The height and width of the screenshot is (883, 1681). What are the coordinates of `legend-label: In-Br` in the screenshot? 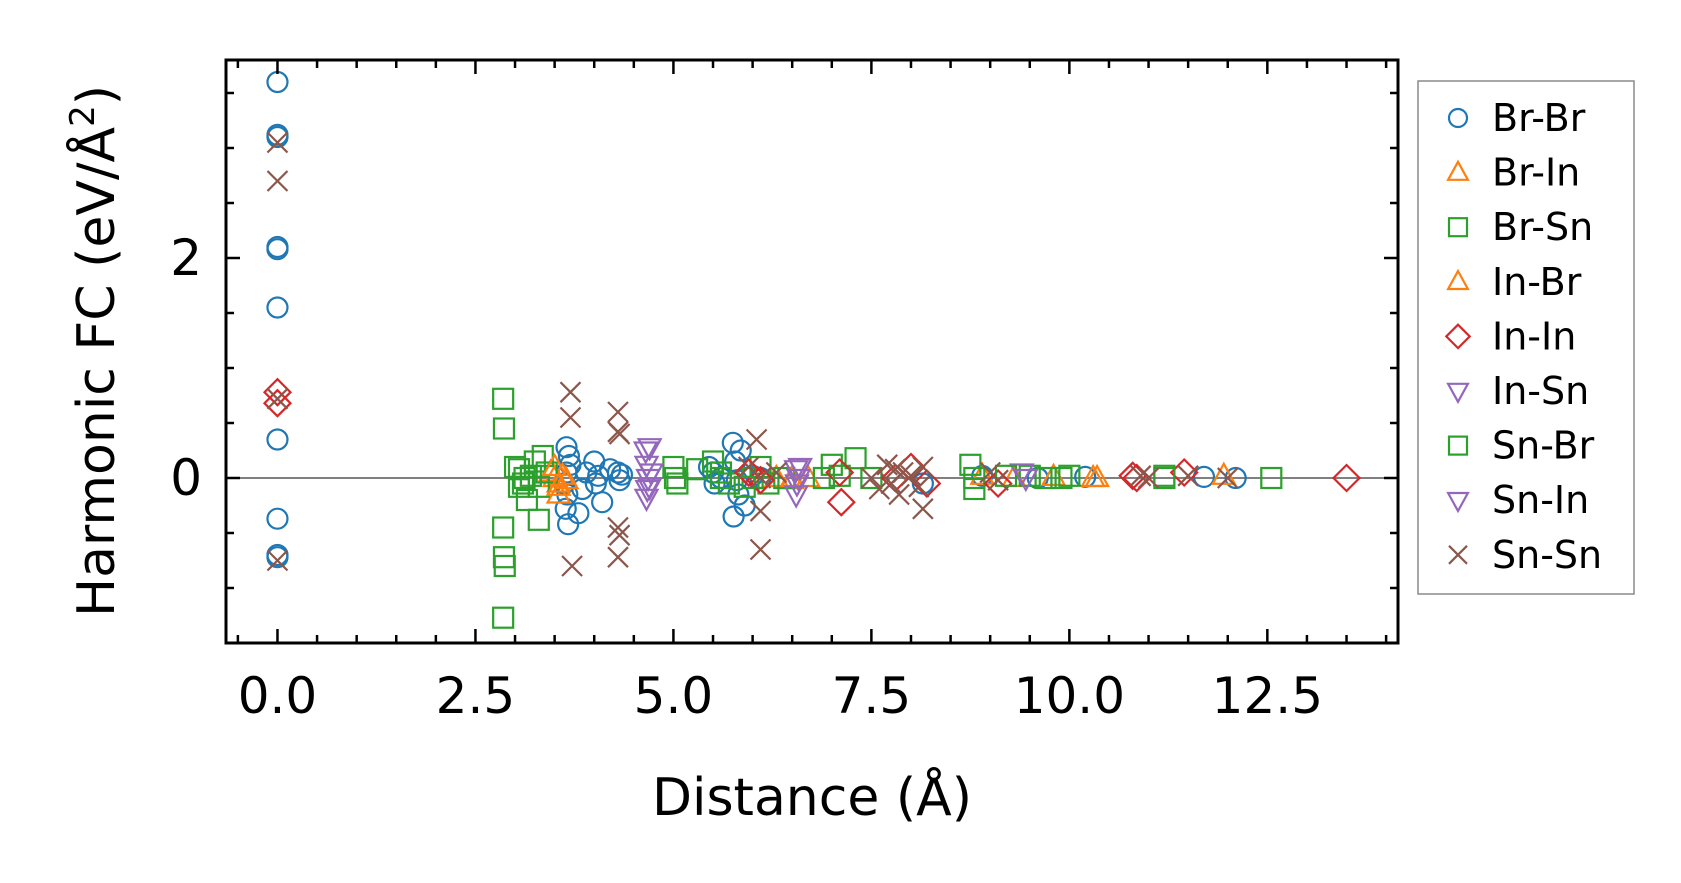 It's located at (1537, 282).